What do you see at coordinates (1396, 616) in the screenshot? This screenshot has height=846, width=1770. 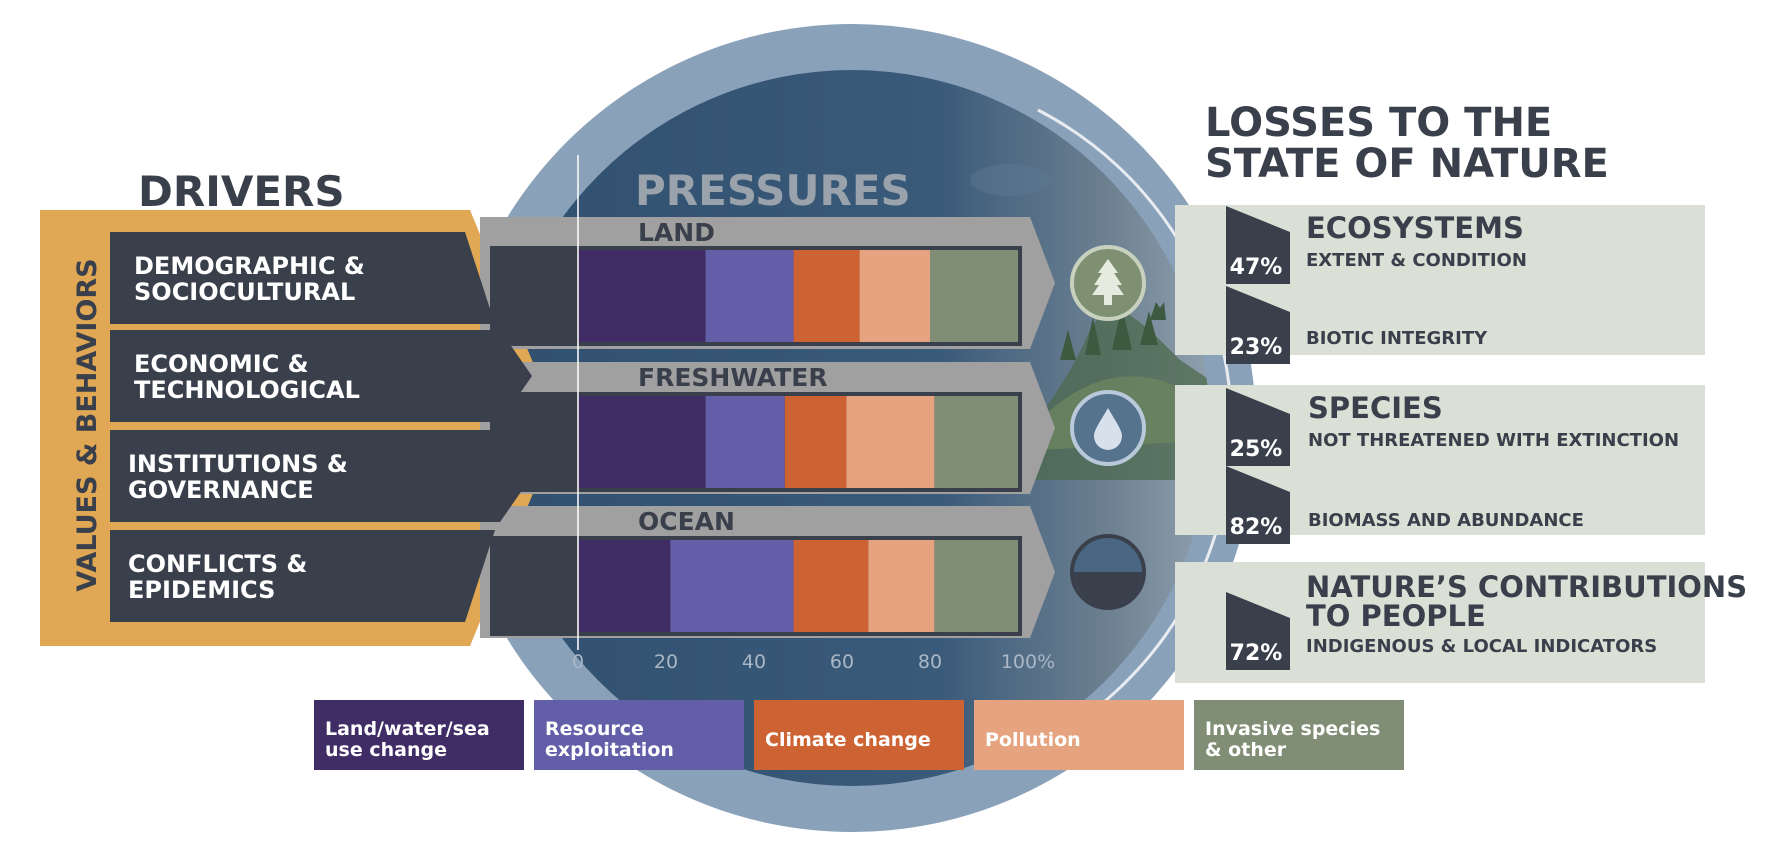 I see `loss-group-title-line2: TO PEOPLE` at bounding box center [1396, 616].